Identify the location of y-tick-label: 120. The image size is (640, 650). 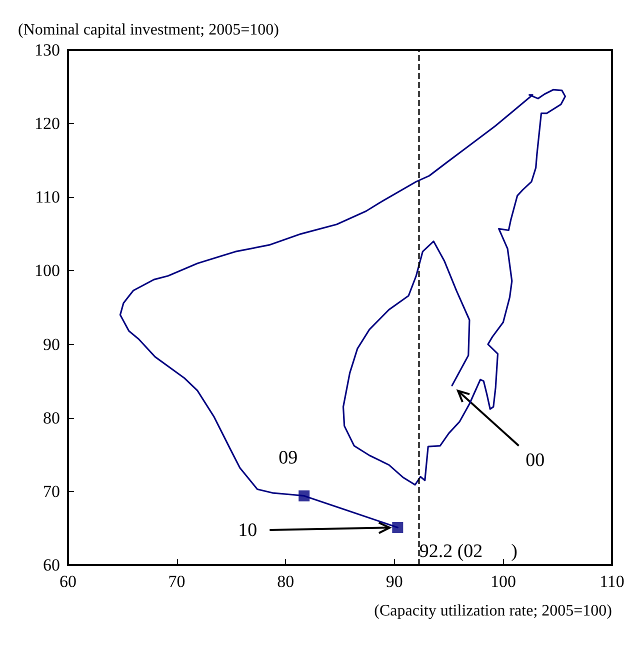
(47, 124).